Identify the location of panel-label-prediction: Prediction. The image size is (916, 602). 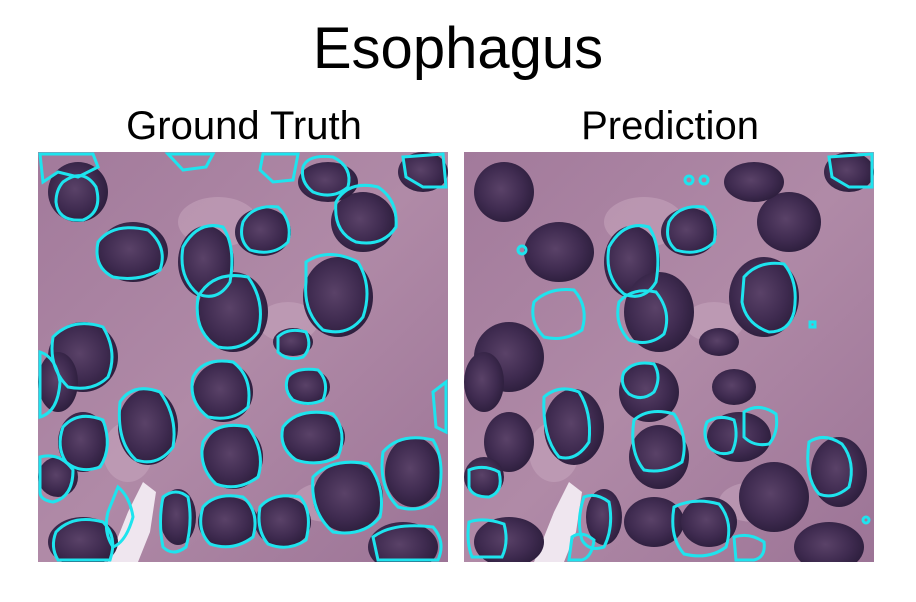
(670, 126).